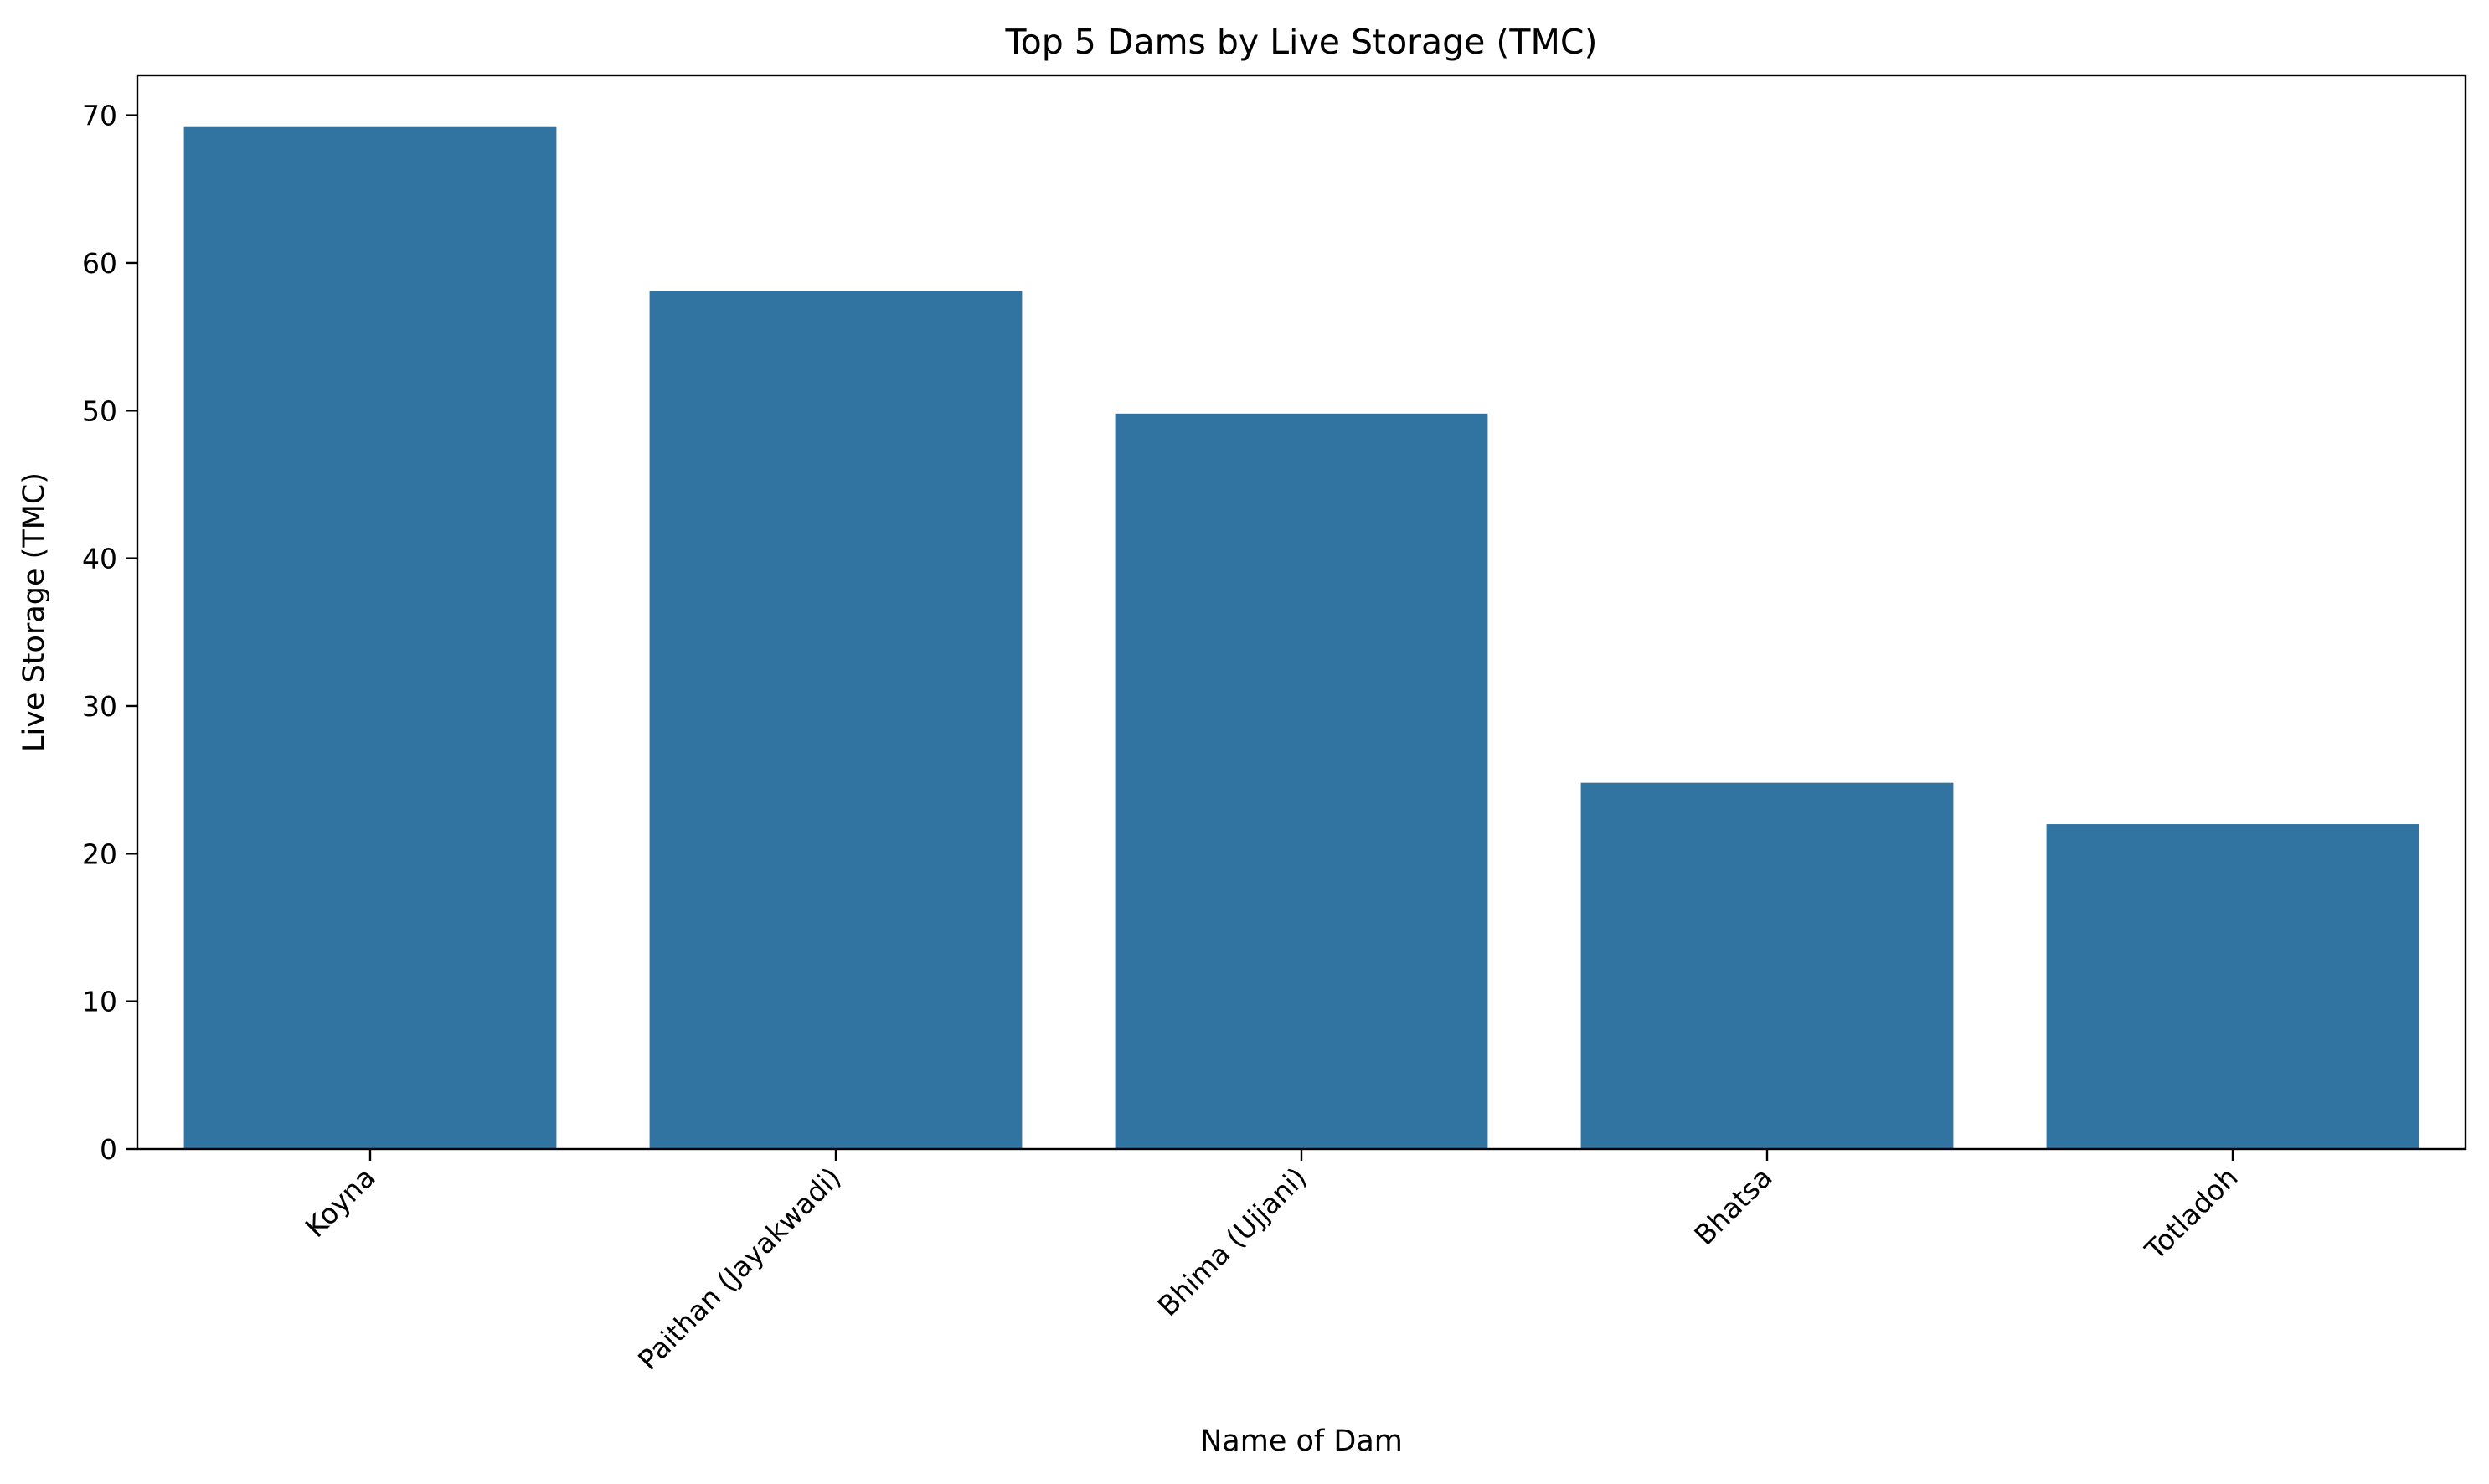  Describe the element at coordinates (370, 638) in the screenshot. I see `bar-koyna` at that location.